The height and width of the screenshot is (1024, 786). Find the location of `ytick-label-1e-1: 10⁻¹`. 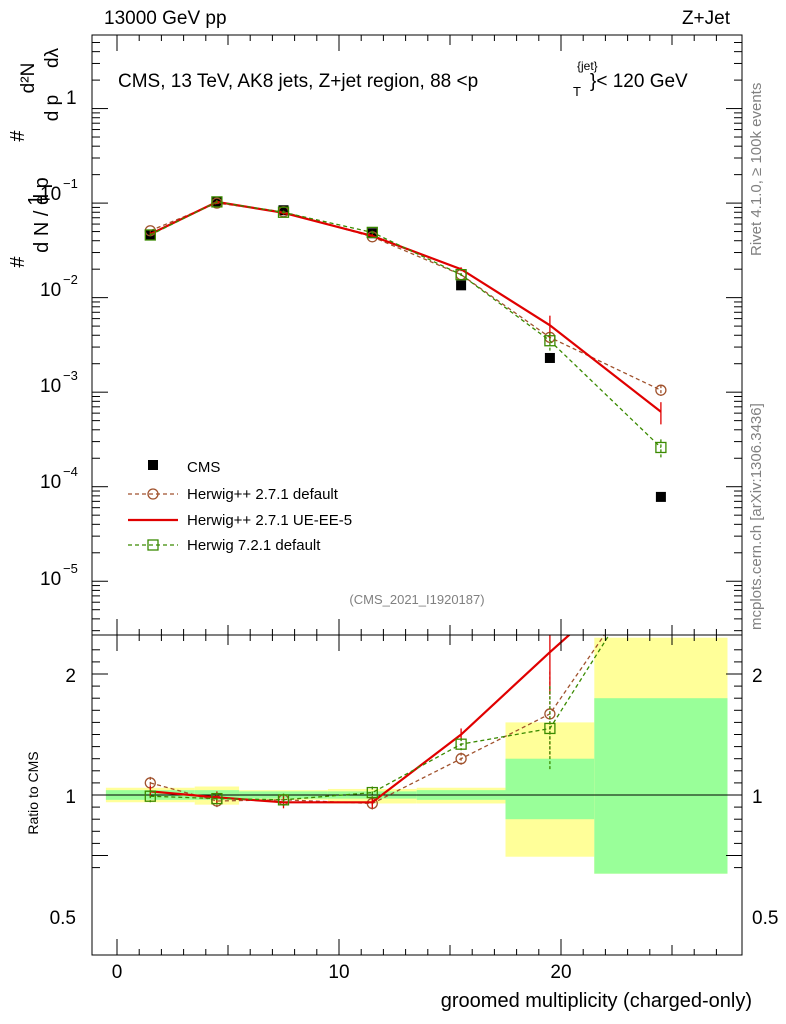

ytick-label-1e-1: 10⁻¹ is located at coordinates (59, 190).